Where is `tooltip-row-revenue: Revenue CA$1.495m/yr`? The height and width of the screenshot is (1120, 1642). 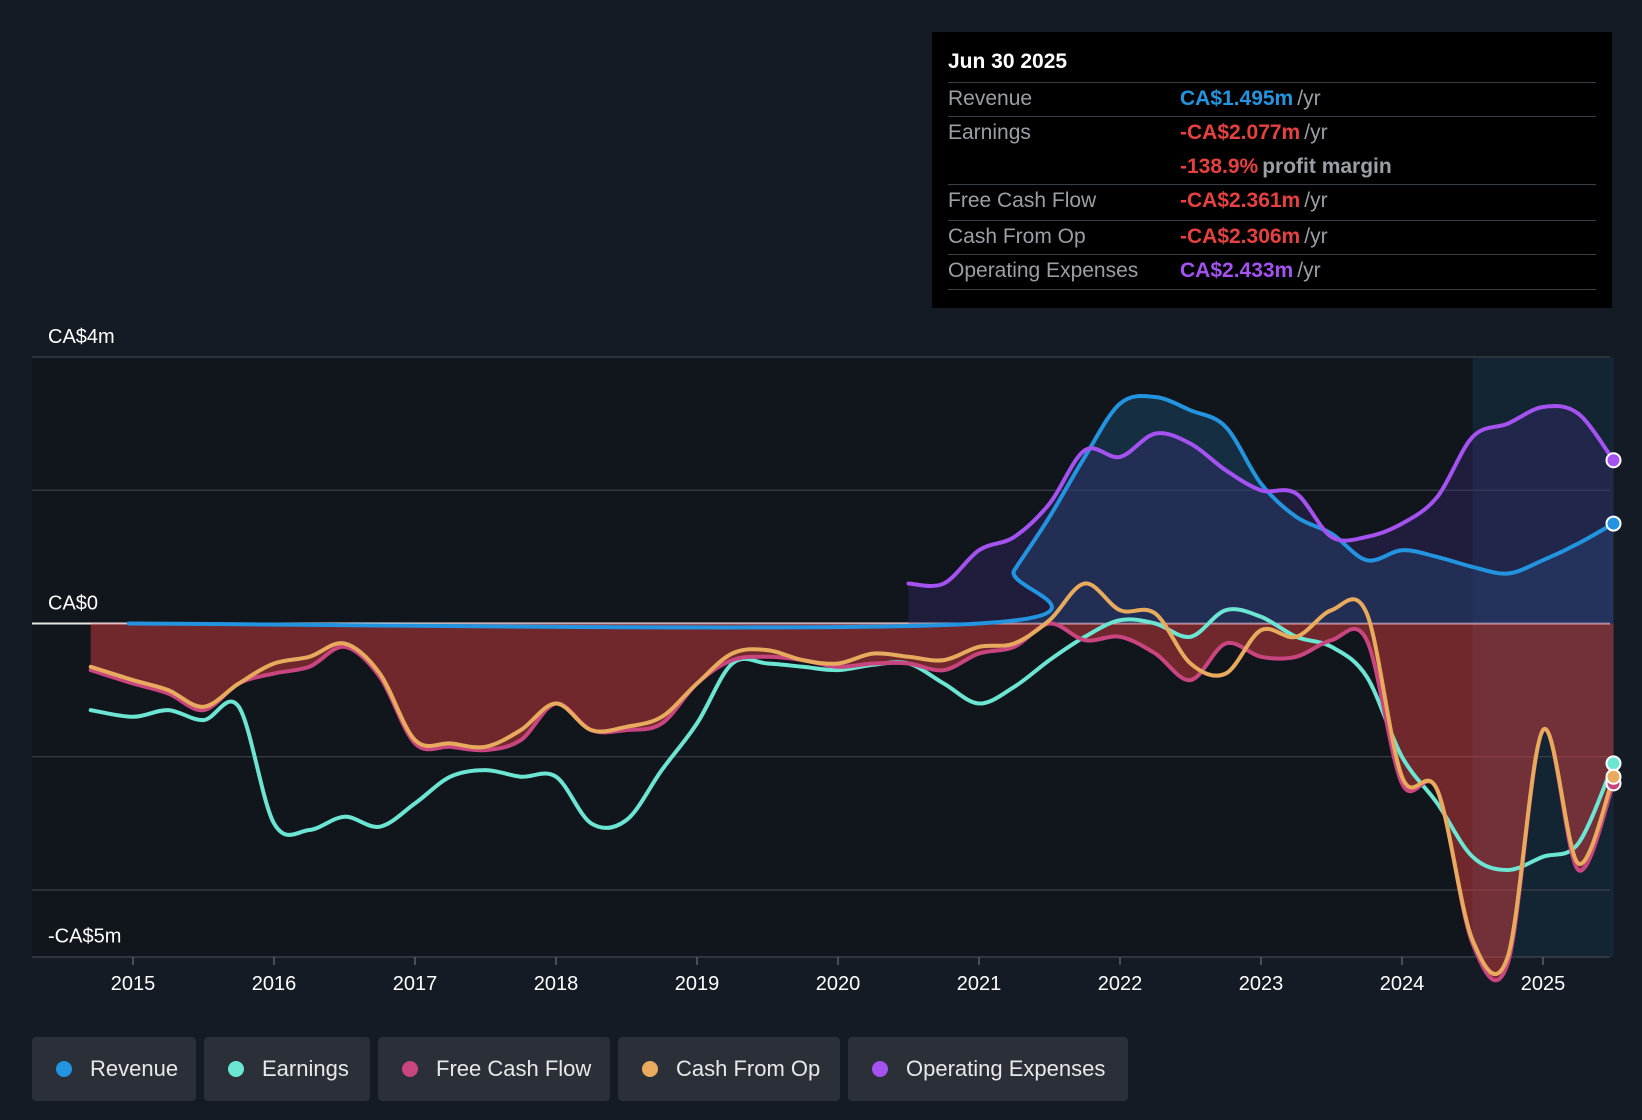 tooltip-row-revenue: Revenue CA$1.495m/yr is located at coordinates (1272, 99).